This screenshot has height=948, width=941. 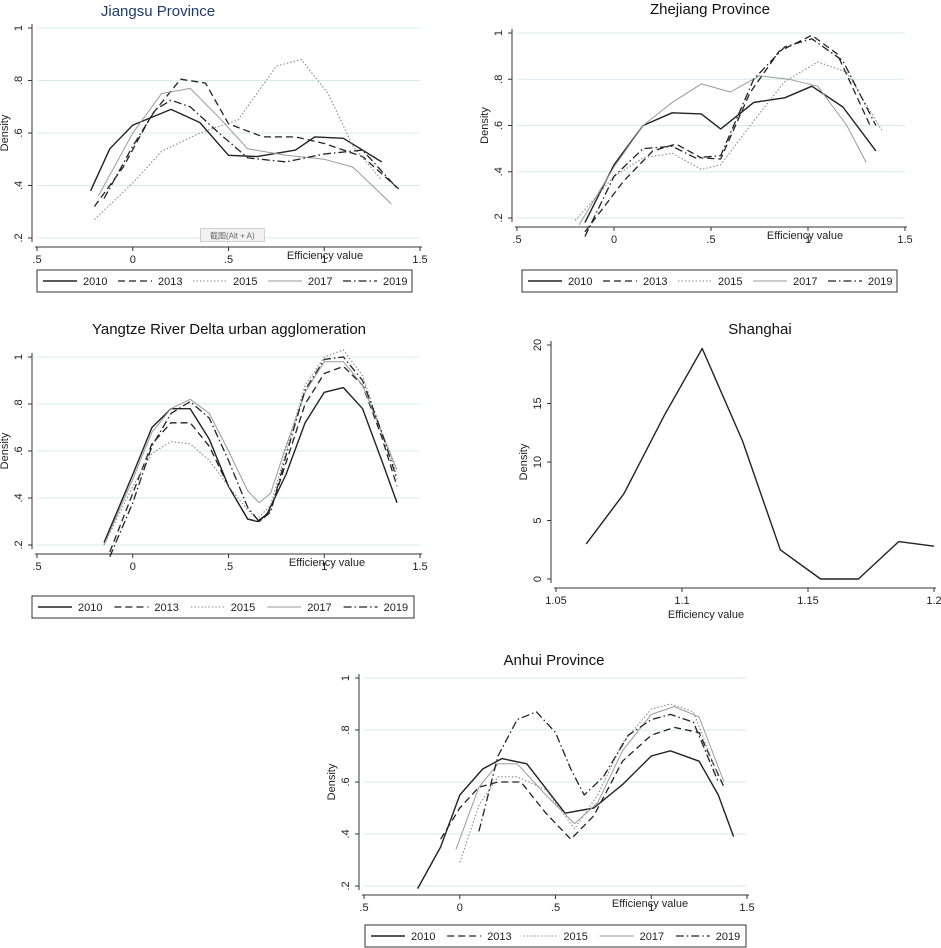 What do you see at coordinates (554, 660) in the screenshot?
I see `chart-title: Anhui Province` at bounding box center [554, 660].